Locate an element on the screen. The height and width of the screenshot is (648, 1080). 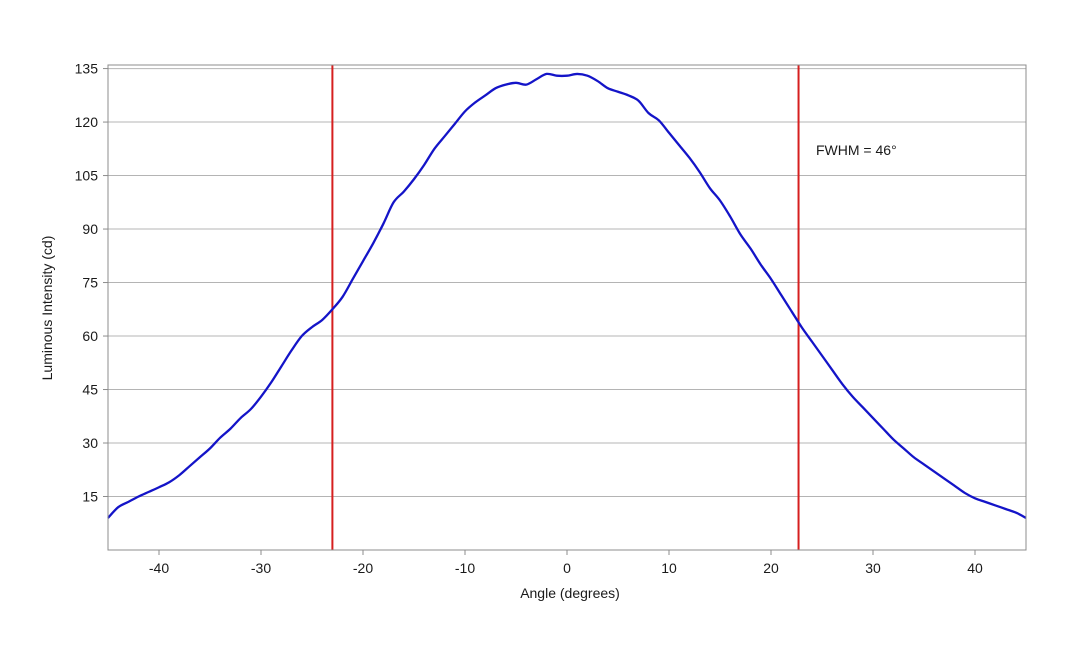
y-tick-label: 30 is located at coordinates (90, 443).